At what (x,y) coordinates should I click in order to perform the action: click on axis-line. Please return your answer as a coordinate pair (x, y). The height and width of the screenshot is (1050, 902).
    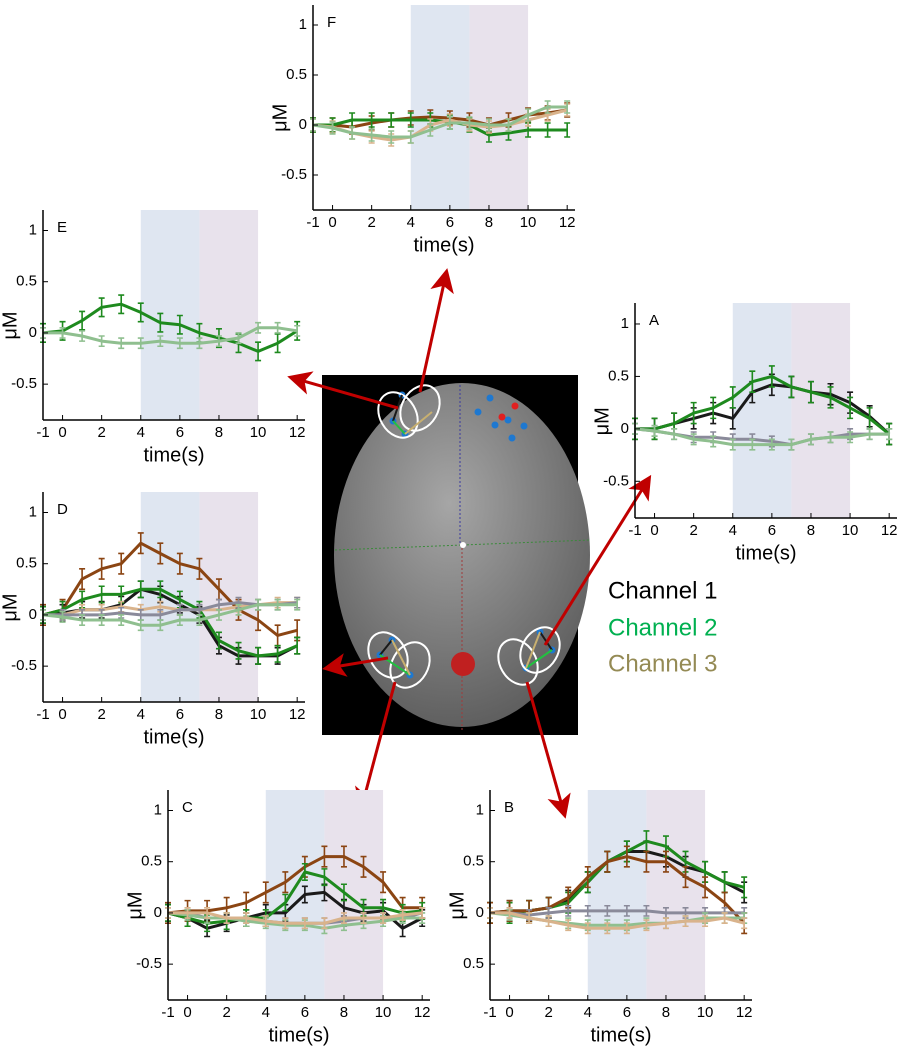
    Looking at the image, I should click on (462, 545).